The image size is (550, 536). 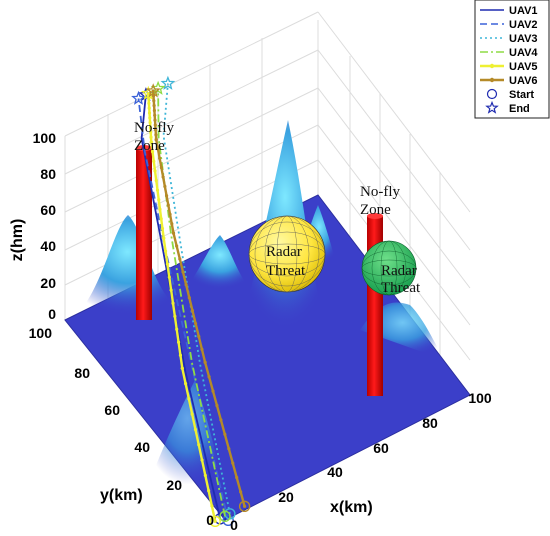 I want to click on x-tick: 20, so click(x=286, y=497).